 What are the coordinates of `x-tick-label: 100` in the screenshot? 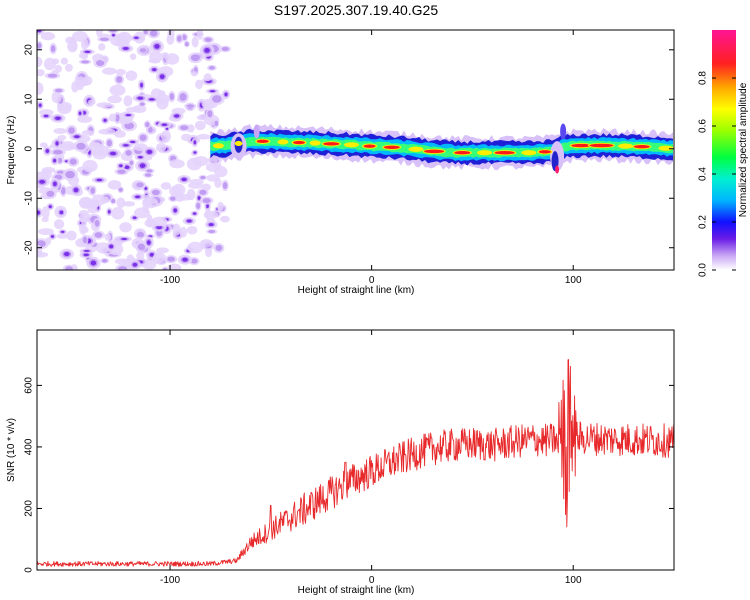 It's located at (573, 580).